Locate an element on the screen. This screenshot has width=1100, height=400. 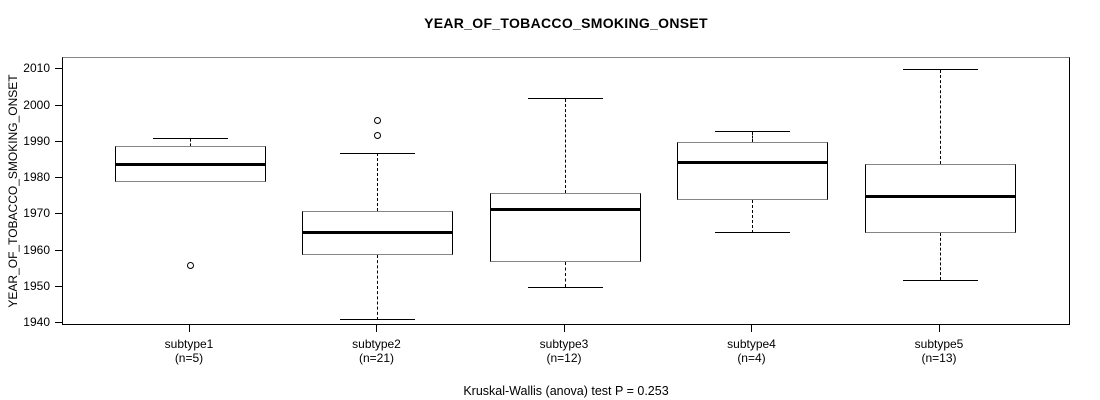
x-category-n: (n=5) is located at coordinates (189, 357).